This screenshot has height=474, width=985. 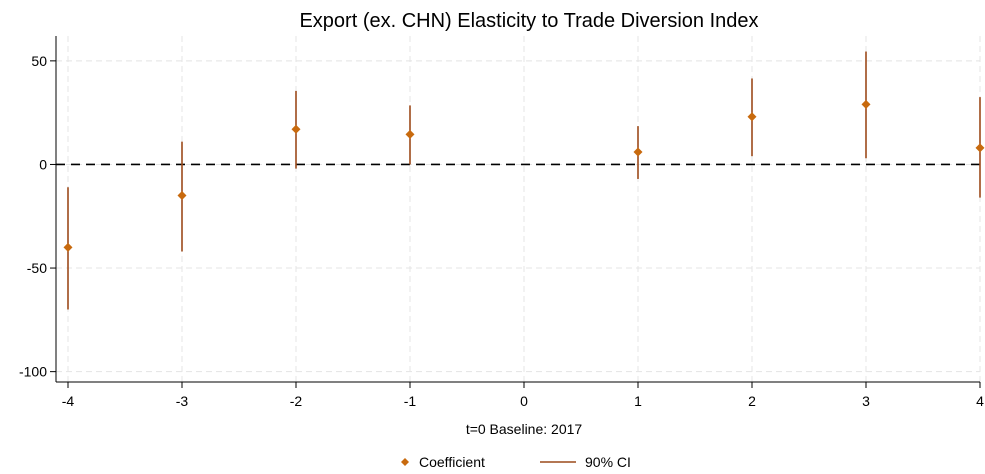 What do you see at coordinates (524, 429) in the screenshot?
I see `x-axis-label: t=0 Baseline: 2017` at bounding box center [524, 429].